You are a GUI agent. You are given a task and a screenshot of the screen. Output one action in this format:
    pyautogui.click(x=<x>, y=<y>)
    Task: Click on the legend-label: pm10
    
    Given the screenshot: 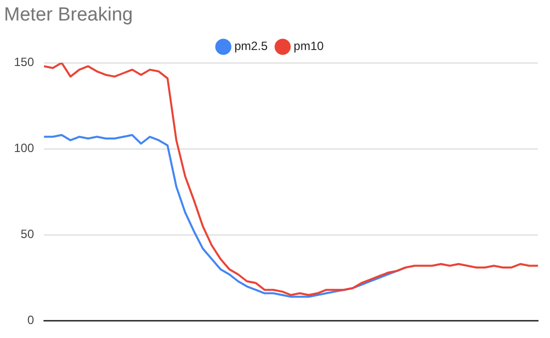 What is the action you would take?
    pyautogui.click(x=309, y=46)
    